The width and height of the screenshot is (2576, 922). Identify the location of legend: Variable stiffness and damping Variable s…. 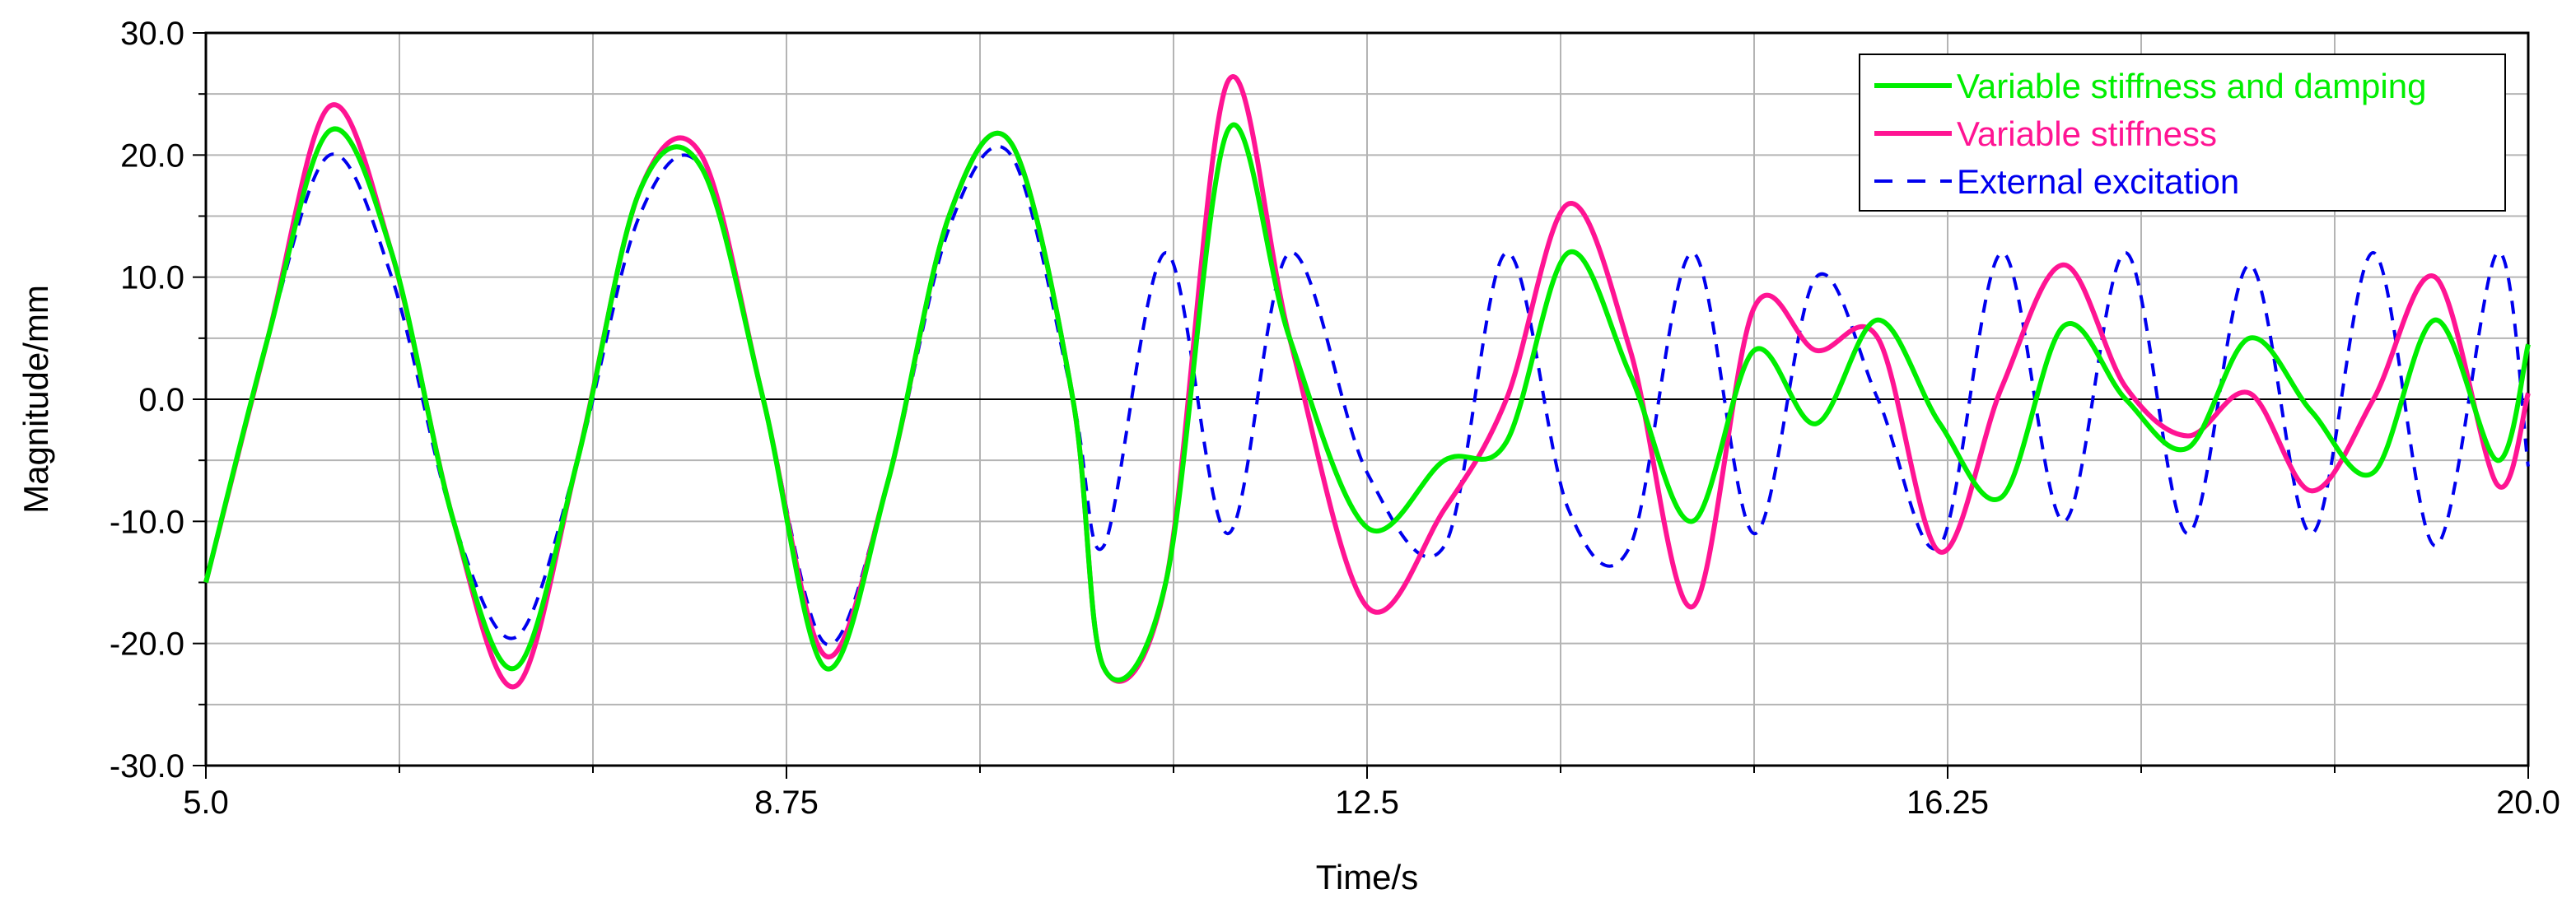
(2182, 133).